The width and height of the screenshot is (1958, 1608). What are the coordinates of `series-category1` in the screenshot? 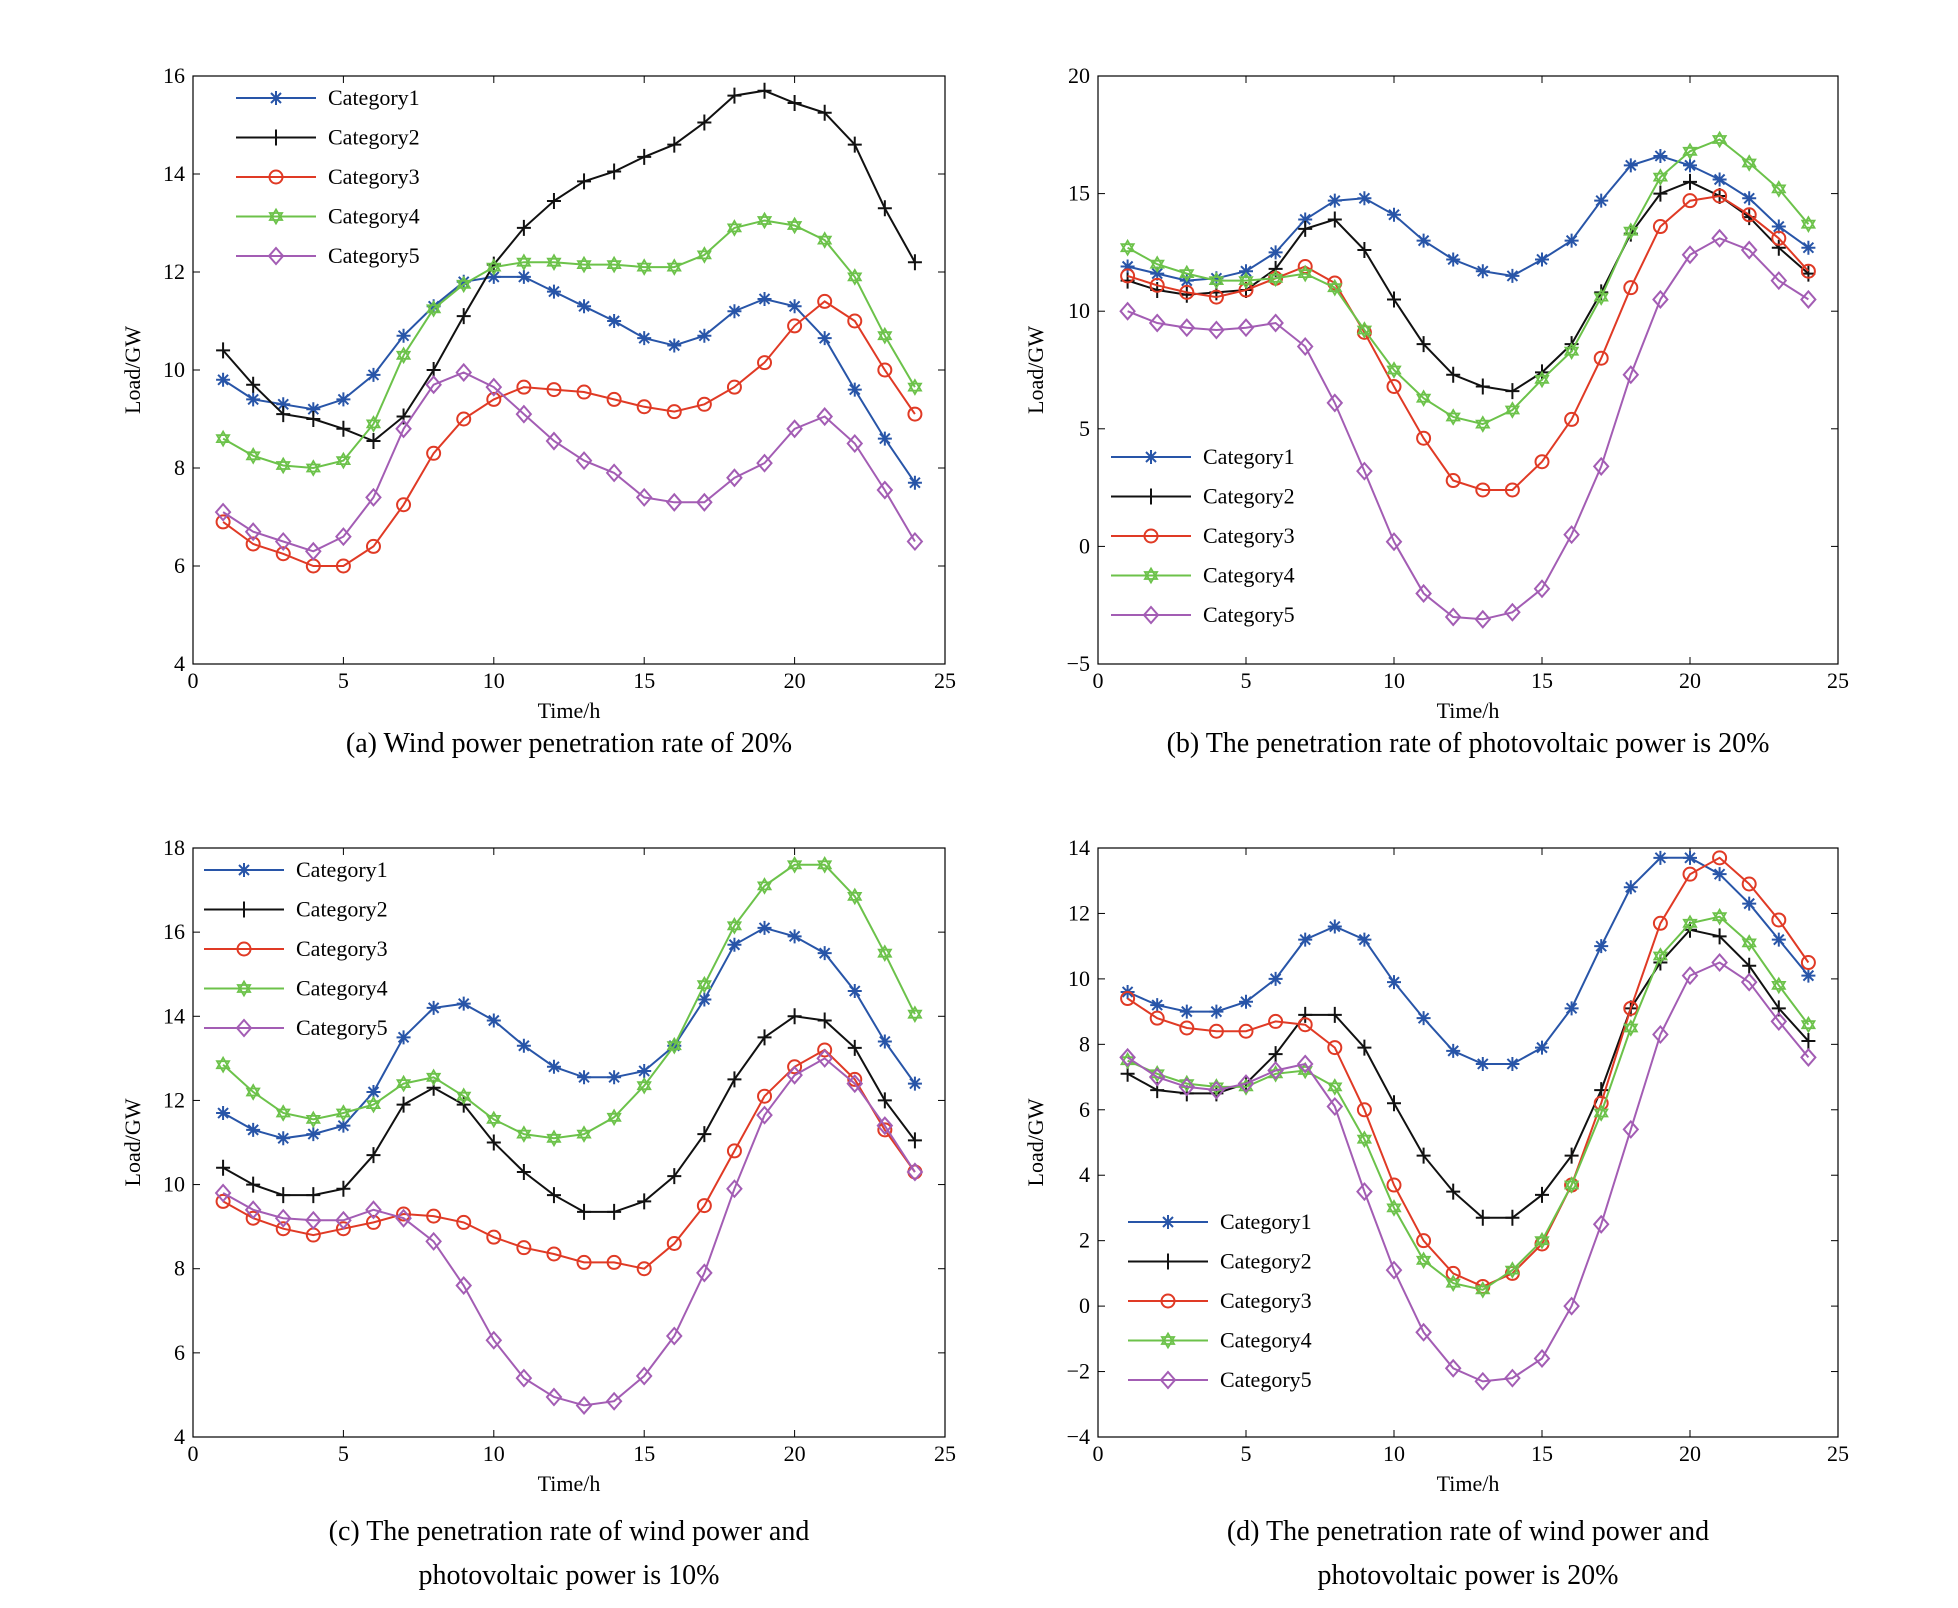 It's located at (1468, 218).